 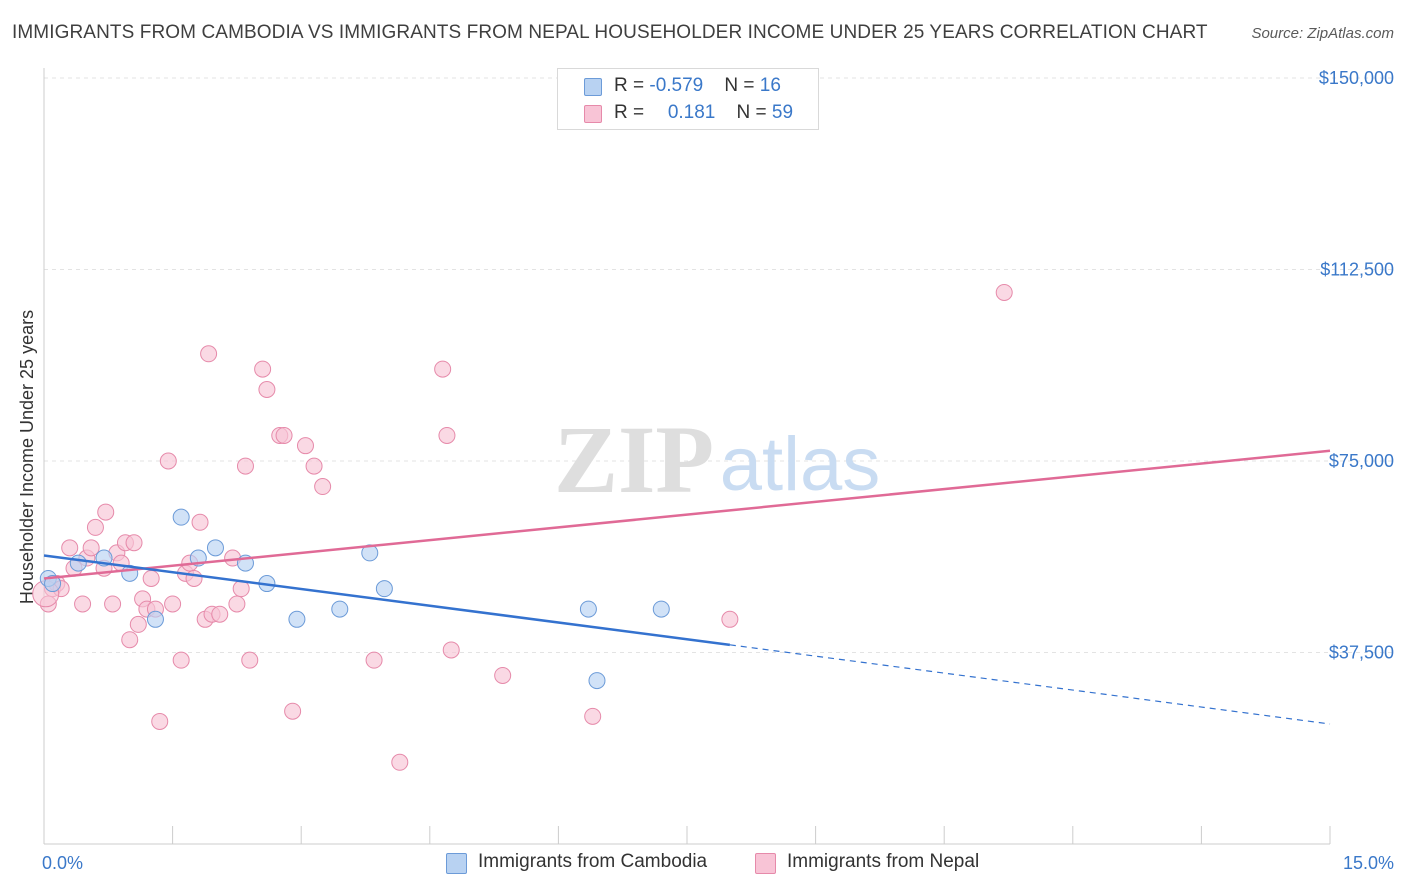 I want to click on y-tick-label: $112,500, so click(x=1357, y=270).